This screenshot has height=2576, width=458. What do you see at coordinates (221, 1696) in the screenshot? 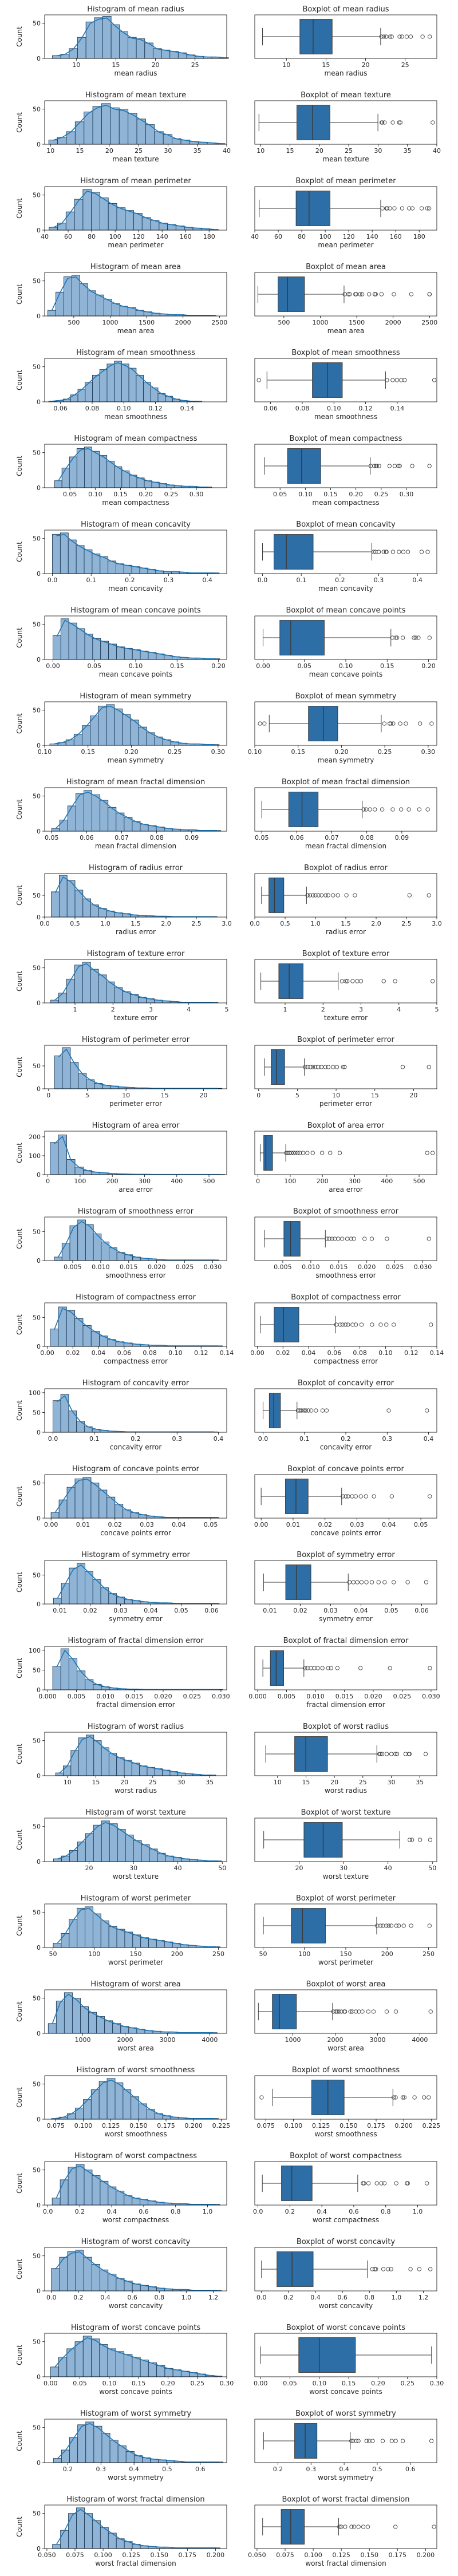
I see `x-tick-label: 0.030` at bounding box center [221, 1696].